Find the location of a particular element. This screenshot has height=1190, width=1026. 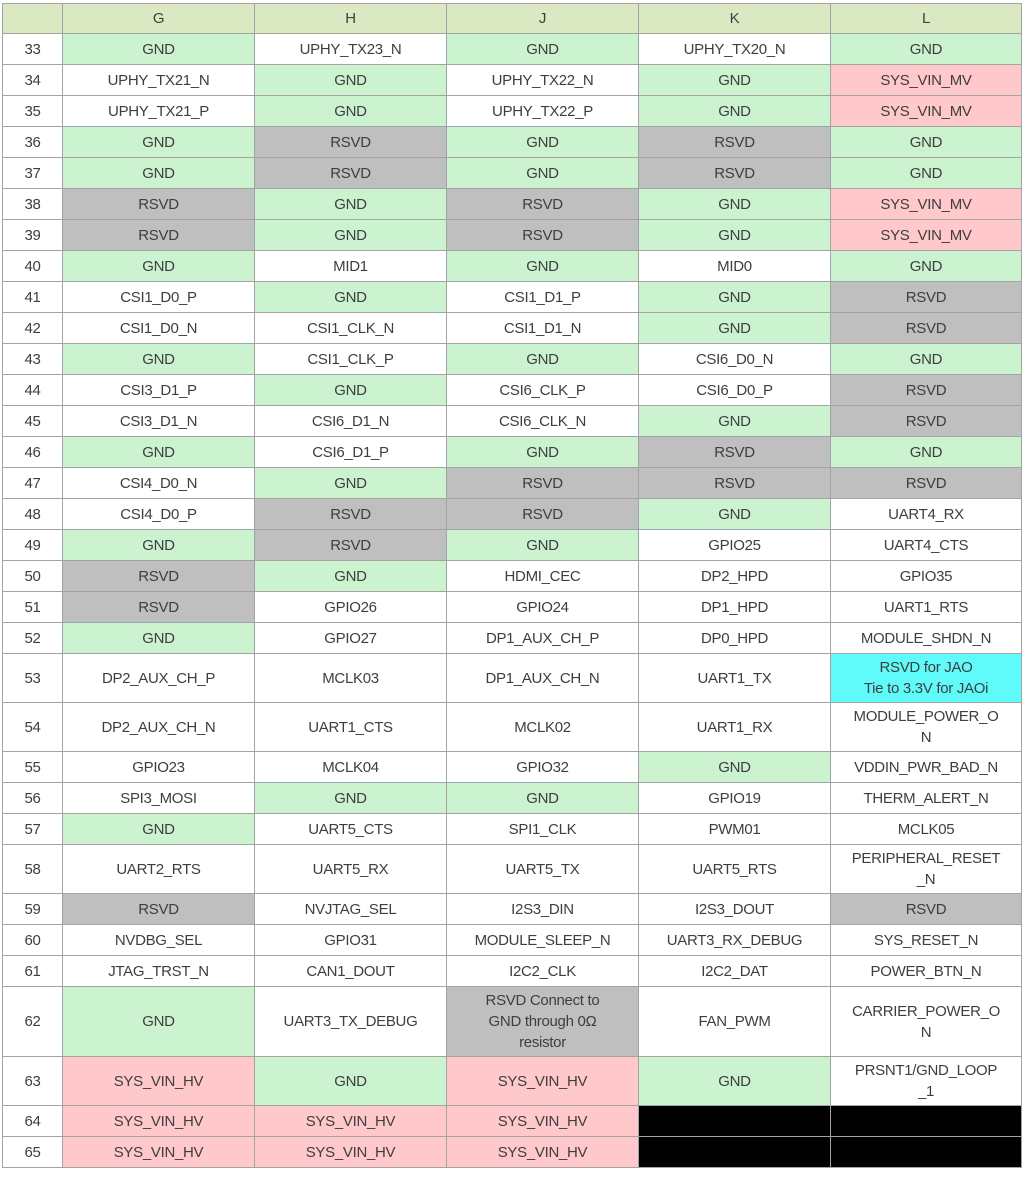

pin-cell: DP0_HPD is located at coordinates (734, 638).